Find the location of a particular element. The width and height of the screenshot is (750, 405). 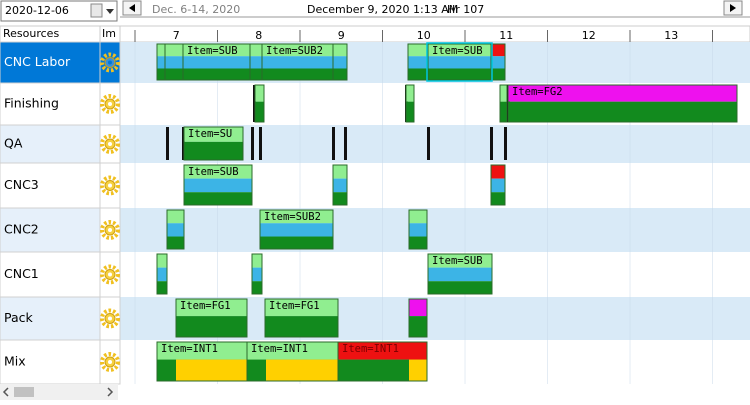

hour: Hr 107 is located at coordinates (465, 9).